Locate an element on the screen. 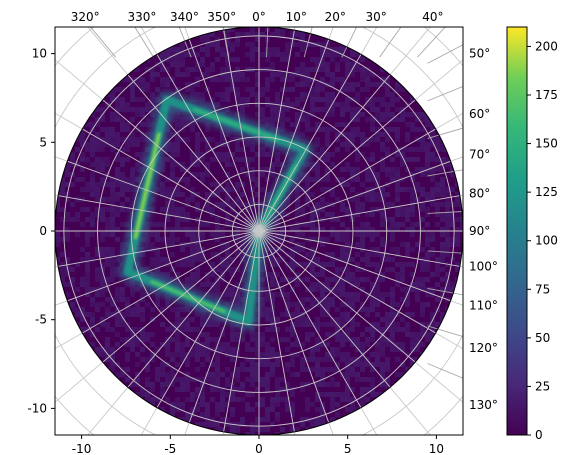 This screenshot has height=455, width=571. outer-grid-line is located at coordinates (445, 212).